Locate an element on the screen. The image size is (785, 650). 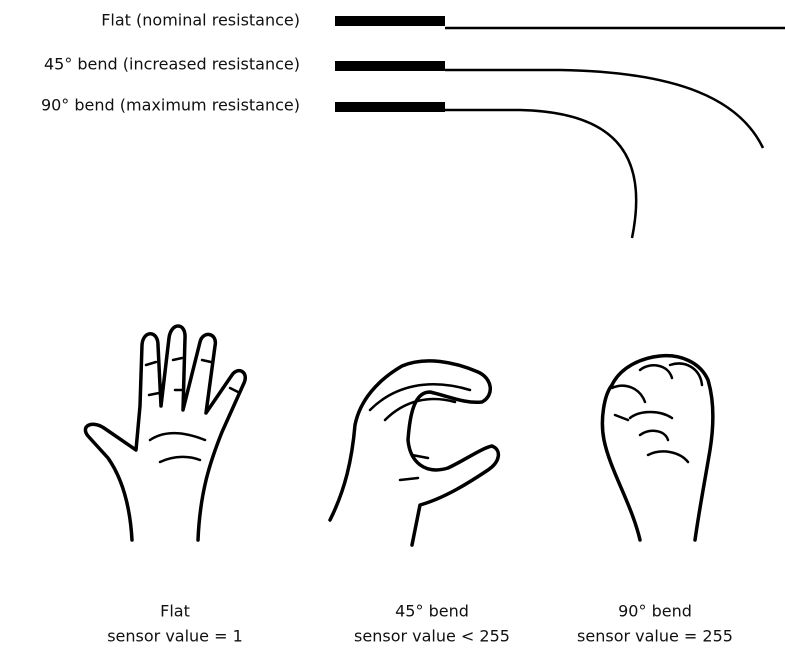
hand-name: Flat is located at coordinates (175, 611).